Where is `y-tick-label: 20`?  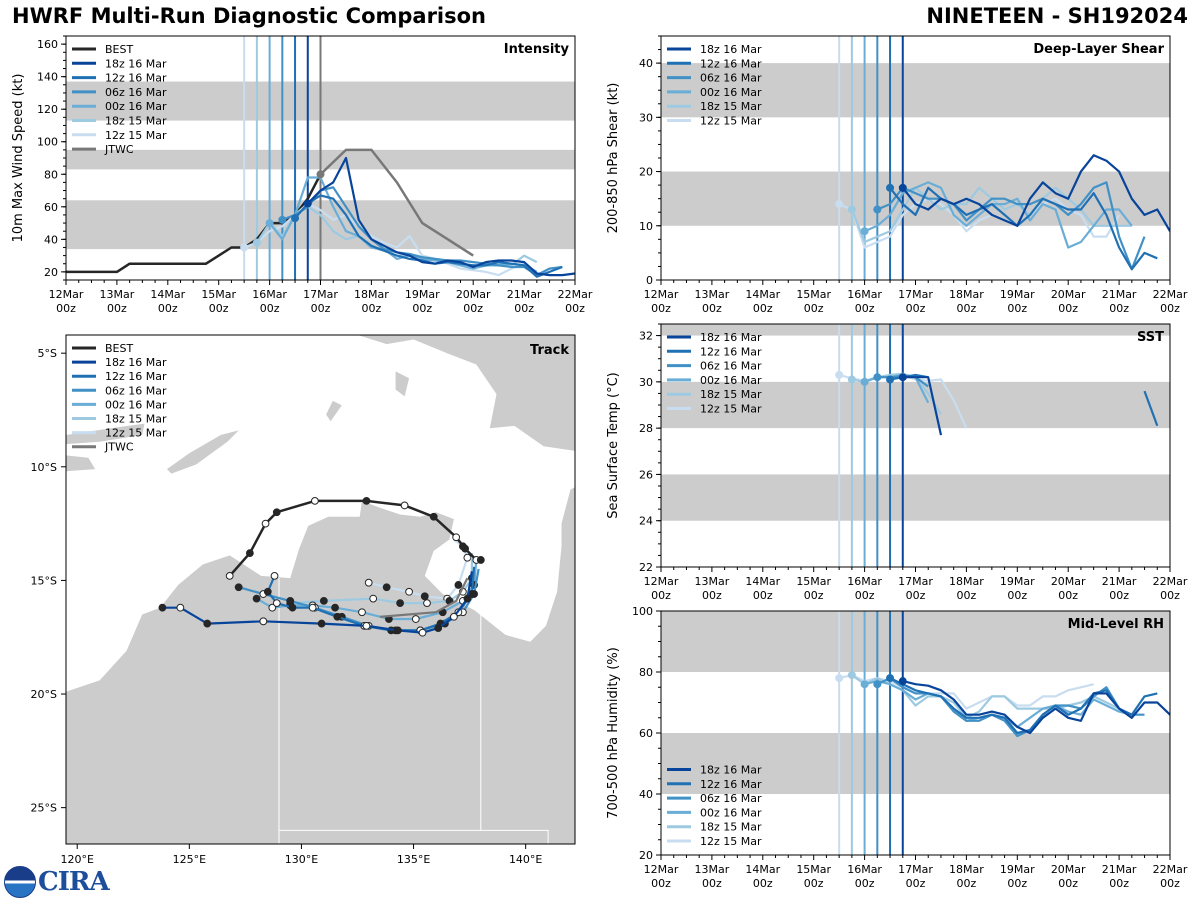
y-tick-label: 20 is located at coordinates (646, 172).